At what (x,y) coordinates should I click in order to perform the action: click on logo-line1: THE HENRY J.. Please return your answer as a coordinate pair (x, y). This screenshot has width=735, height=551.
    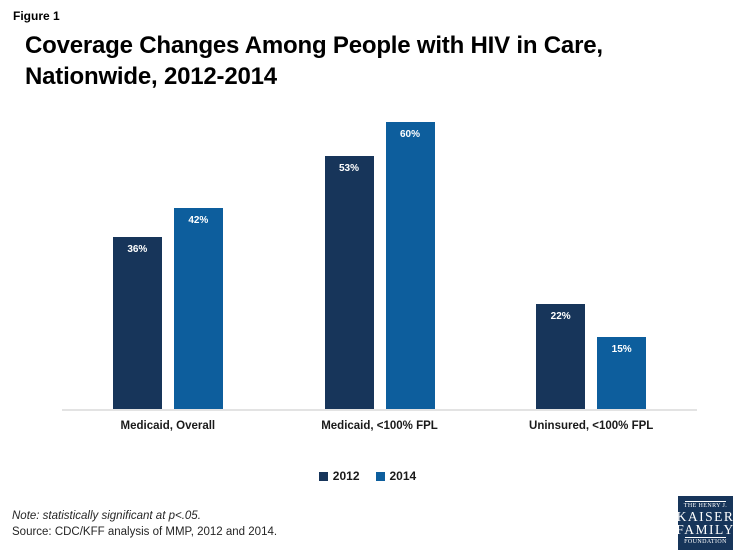
    Looking at the image, I should click on (705, 506).